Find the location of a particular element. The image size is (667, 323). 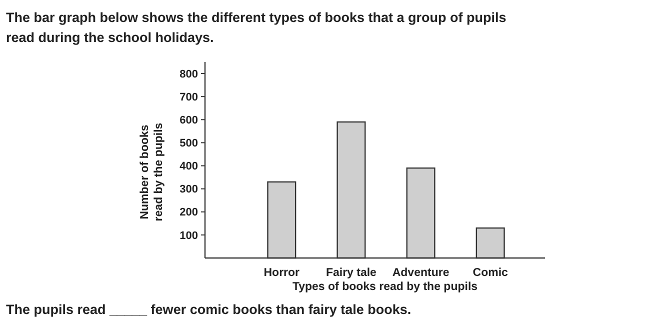

chart-title: The bar graph below shows the different types of books that a group of pupils read during the school holidays. is located at coordinates (256, 27).